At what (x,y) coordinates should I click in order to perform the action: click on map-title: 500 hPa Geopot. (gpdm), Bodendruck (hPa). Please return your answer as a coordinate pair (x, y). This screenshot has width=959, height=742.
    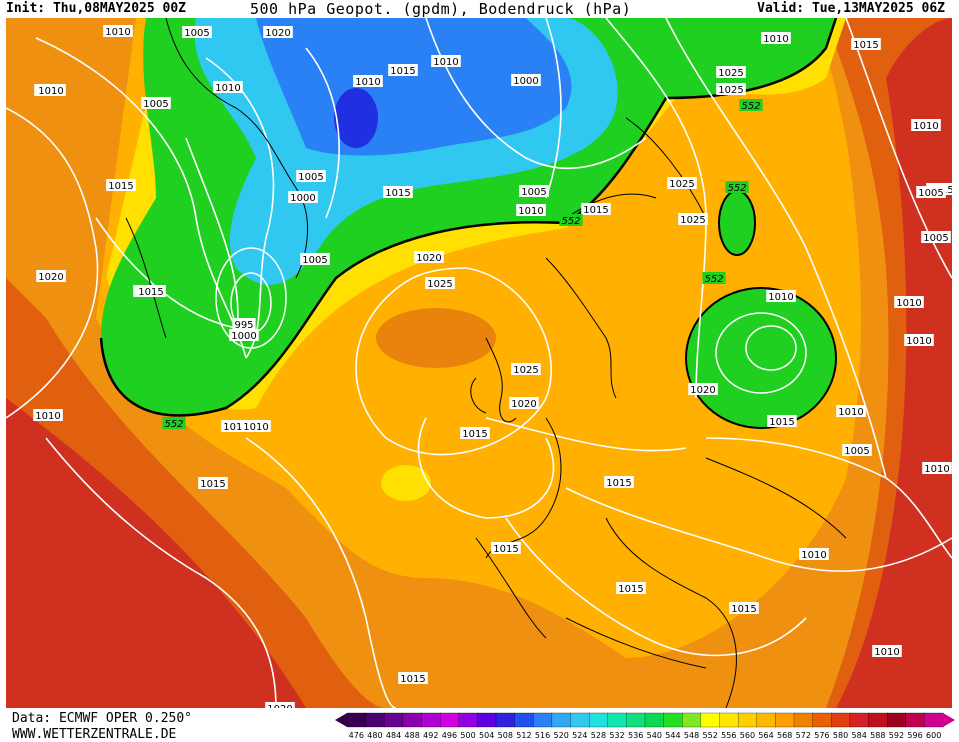
    Looking at the image, I should click on (441, 9).